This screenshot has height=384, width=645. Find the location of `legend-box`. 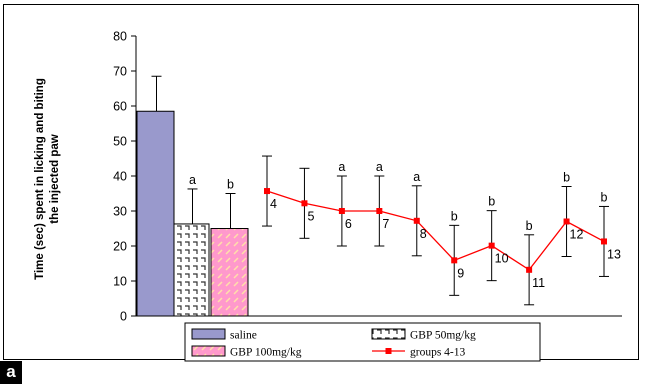

legend-box is located at coordinates (362, 342).